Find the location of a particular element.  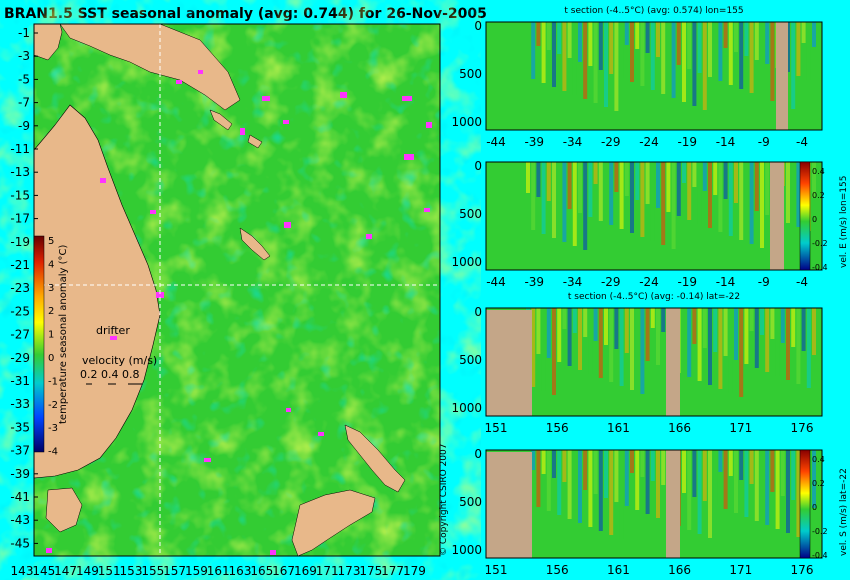

section-x-label: -34 is located at coordinates (573, 142).